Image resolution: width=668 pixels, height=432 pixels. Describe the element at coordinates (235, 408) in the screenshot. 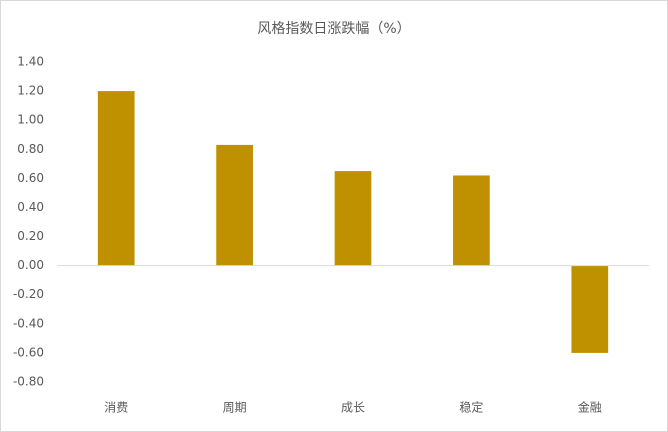

I see `x-tick-label: 周期` at that location.